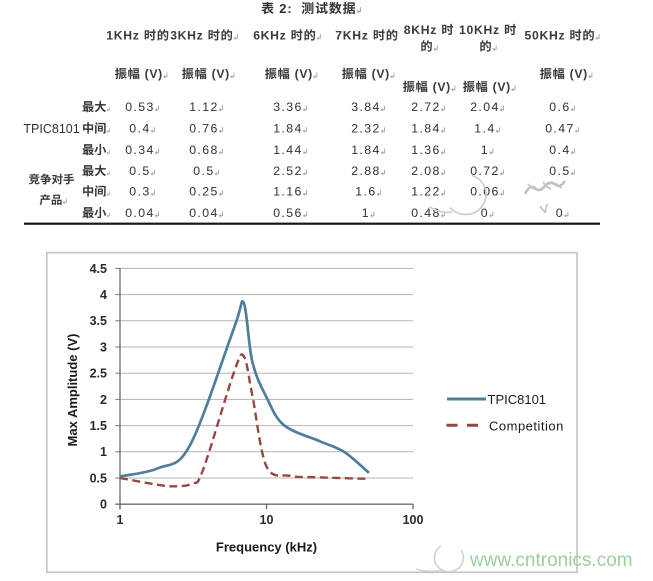 This screenshot has width=653, height=581. I want to click on svg-text: 0.25, so click(204, 192).